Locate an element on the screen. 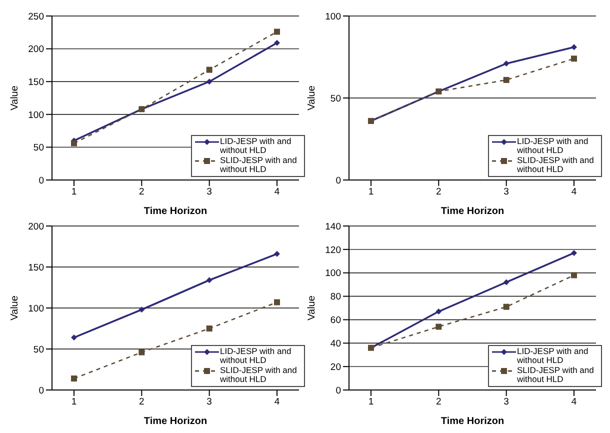  y-tick-label: 40 is located at coordinates (335, 344).